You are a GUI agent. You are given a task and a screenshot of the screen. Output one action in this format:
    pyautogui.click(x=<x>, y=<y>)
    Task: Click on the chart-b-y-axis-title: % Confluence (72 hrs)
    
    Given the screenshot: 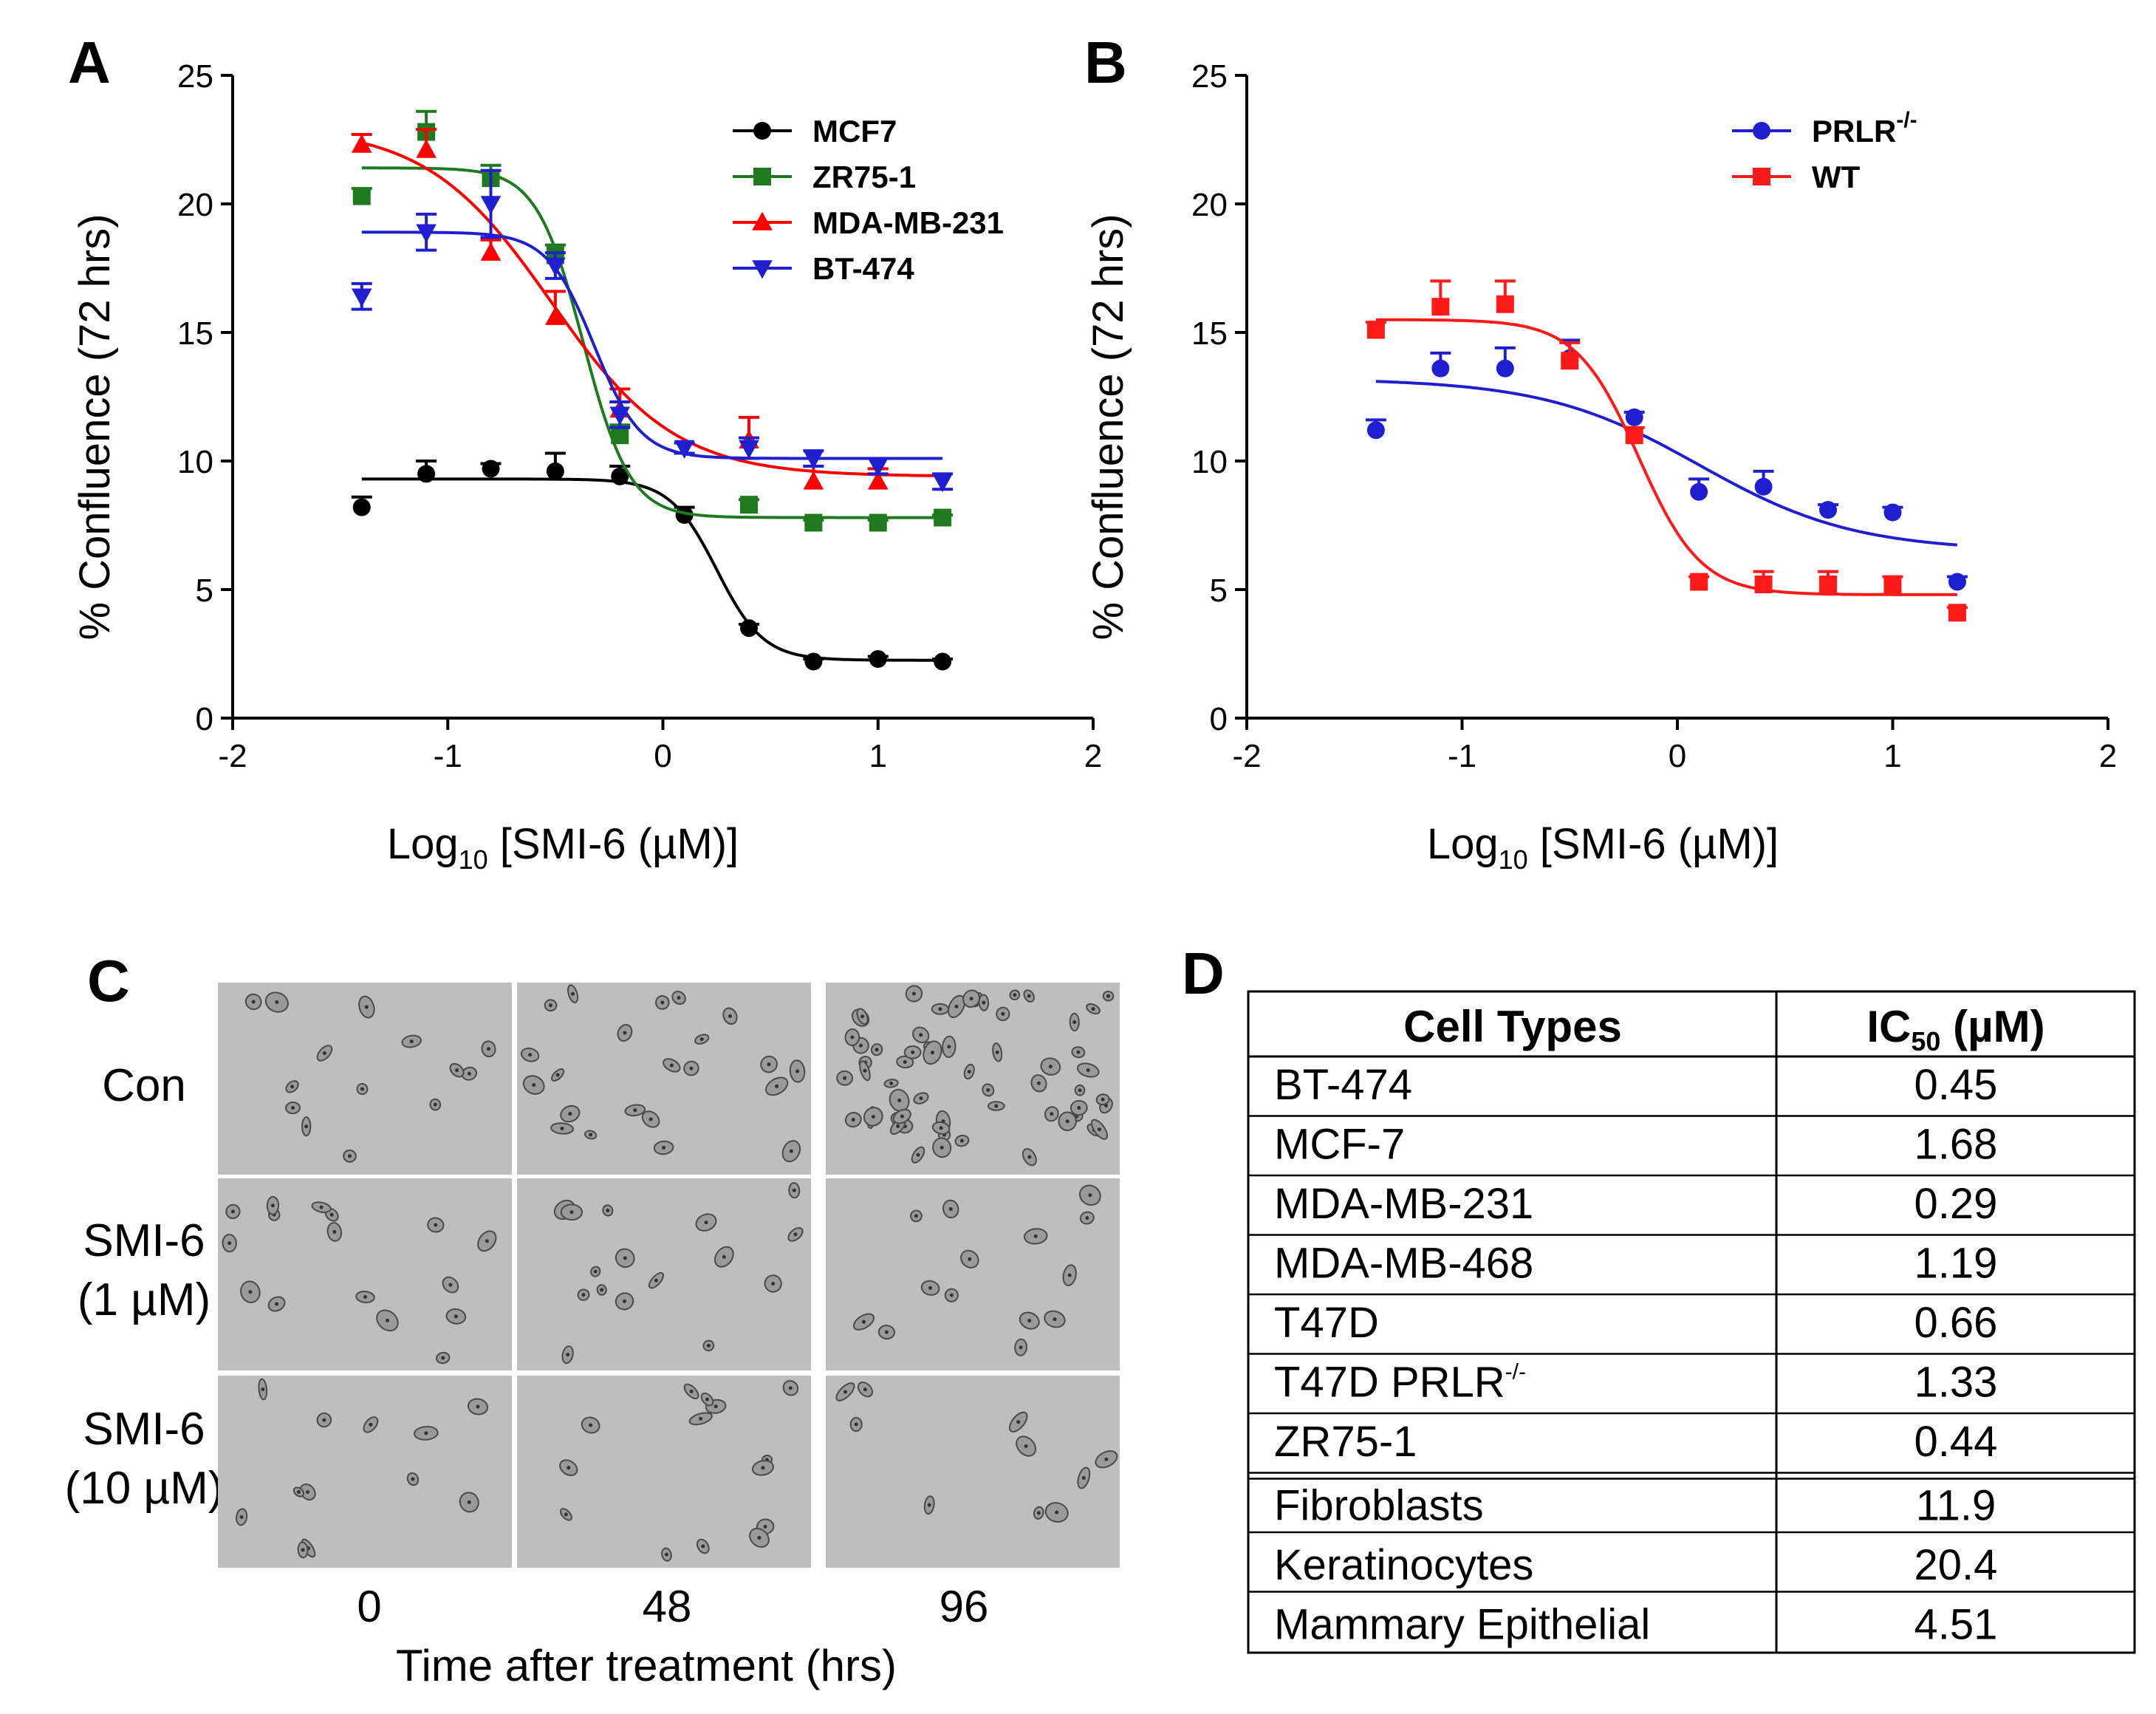 What is the action you would take?
    pyautogui.click(x=1108, y=427)
    